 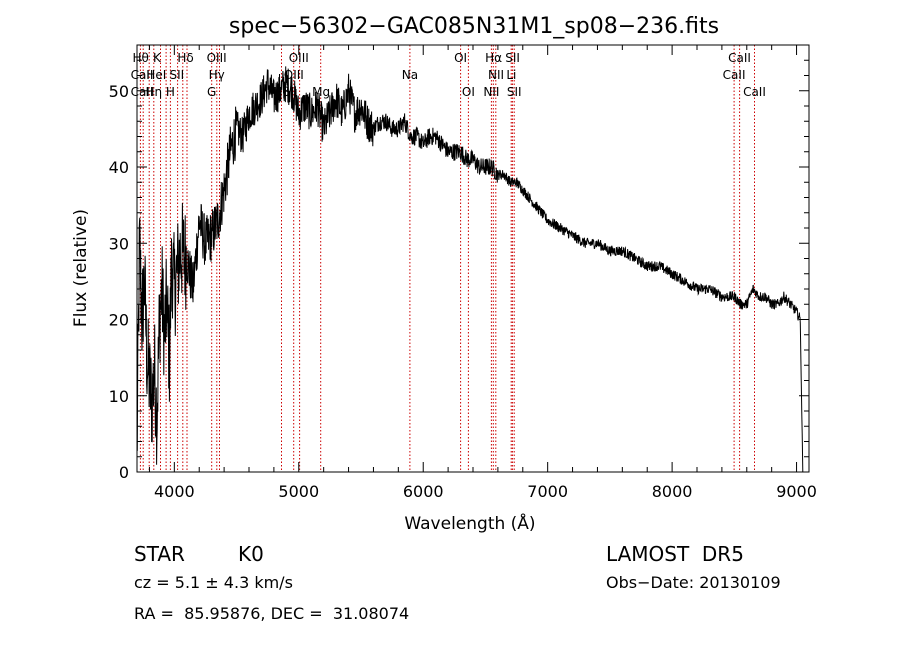 What do you see at coordinates (493, 58) in the screenshot?
I see `spectral-line-label: Hα` at bounding box center [493, 58].